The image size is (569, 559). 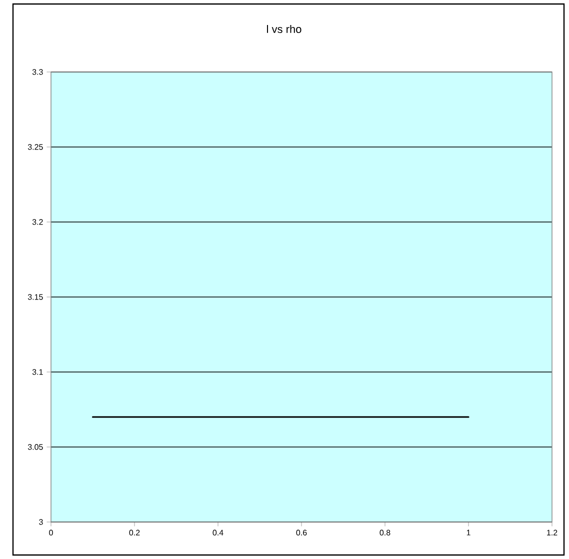 I want to click on x-tick-label: 0.6, so click(x=301, y=533).